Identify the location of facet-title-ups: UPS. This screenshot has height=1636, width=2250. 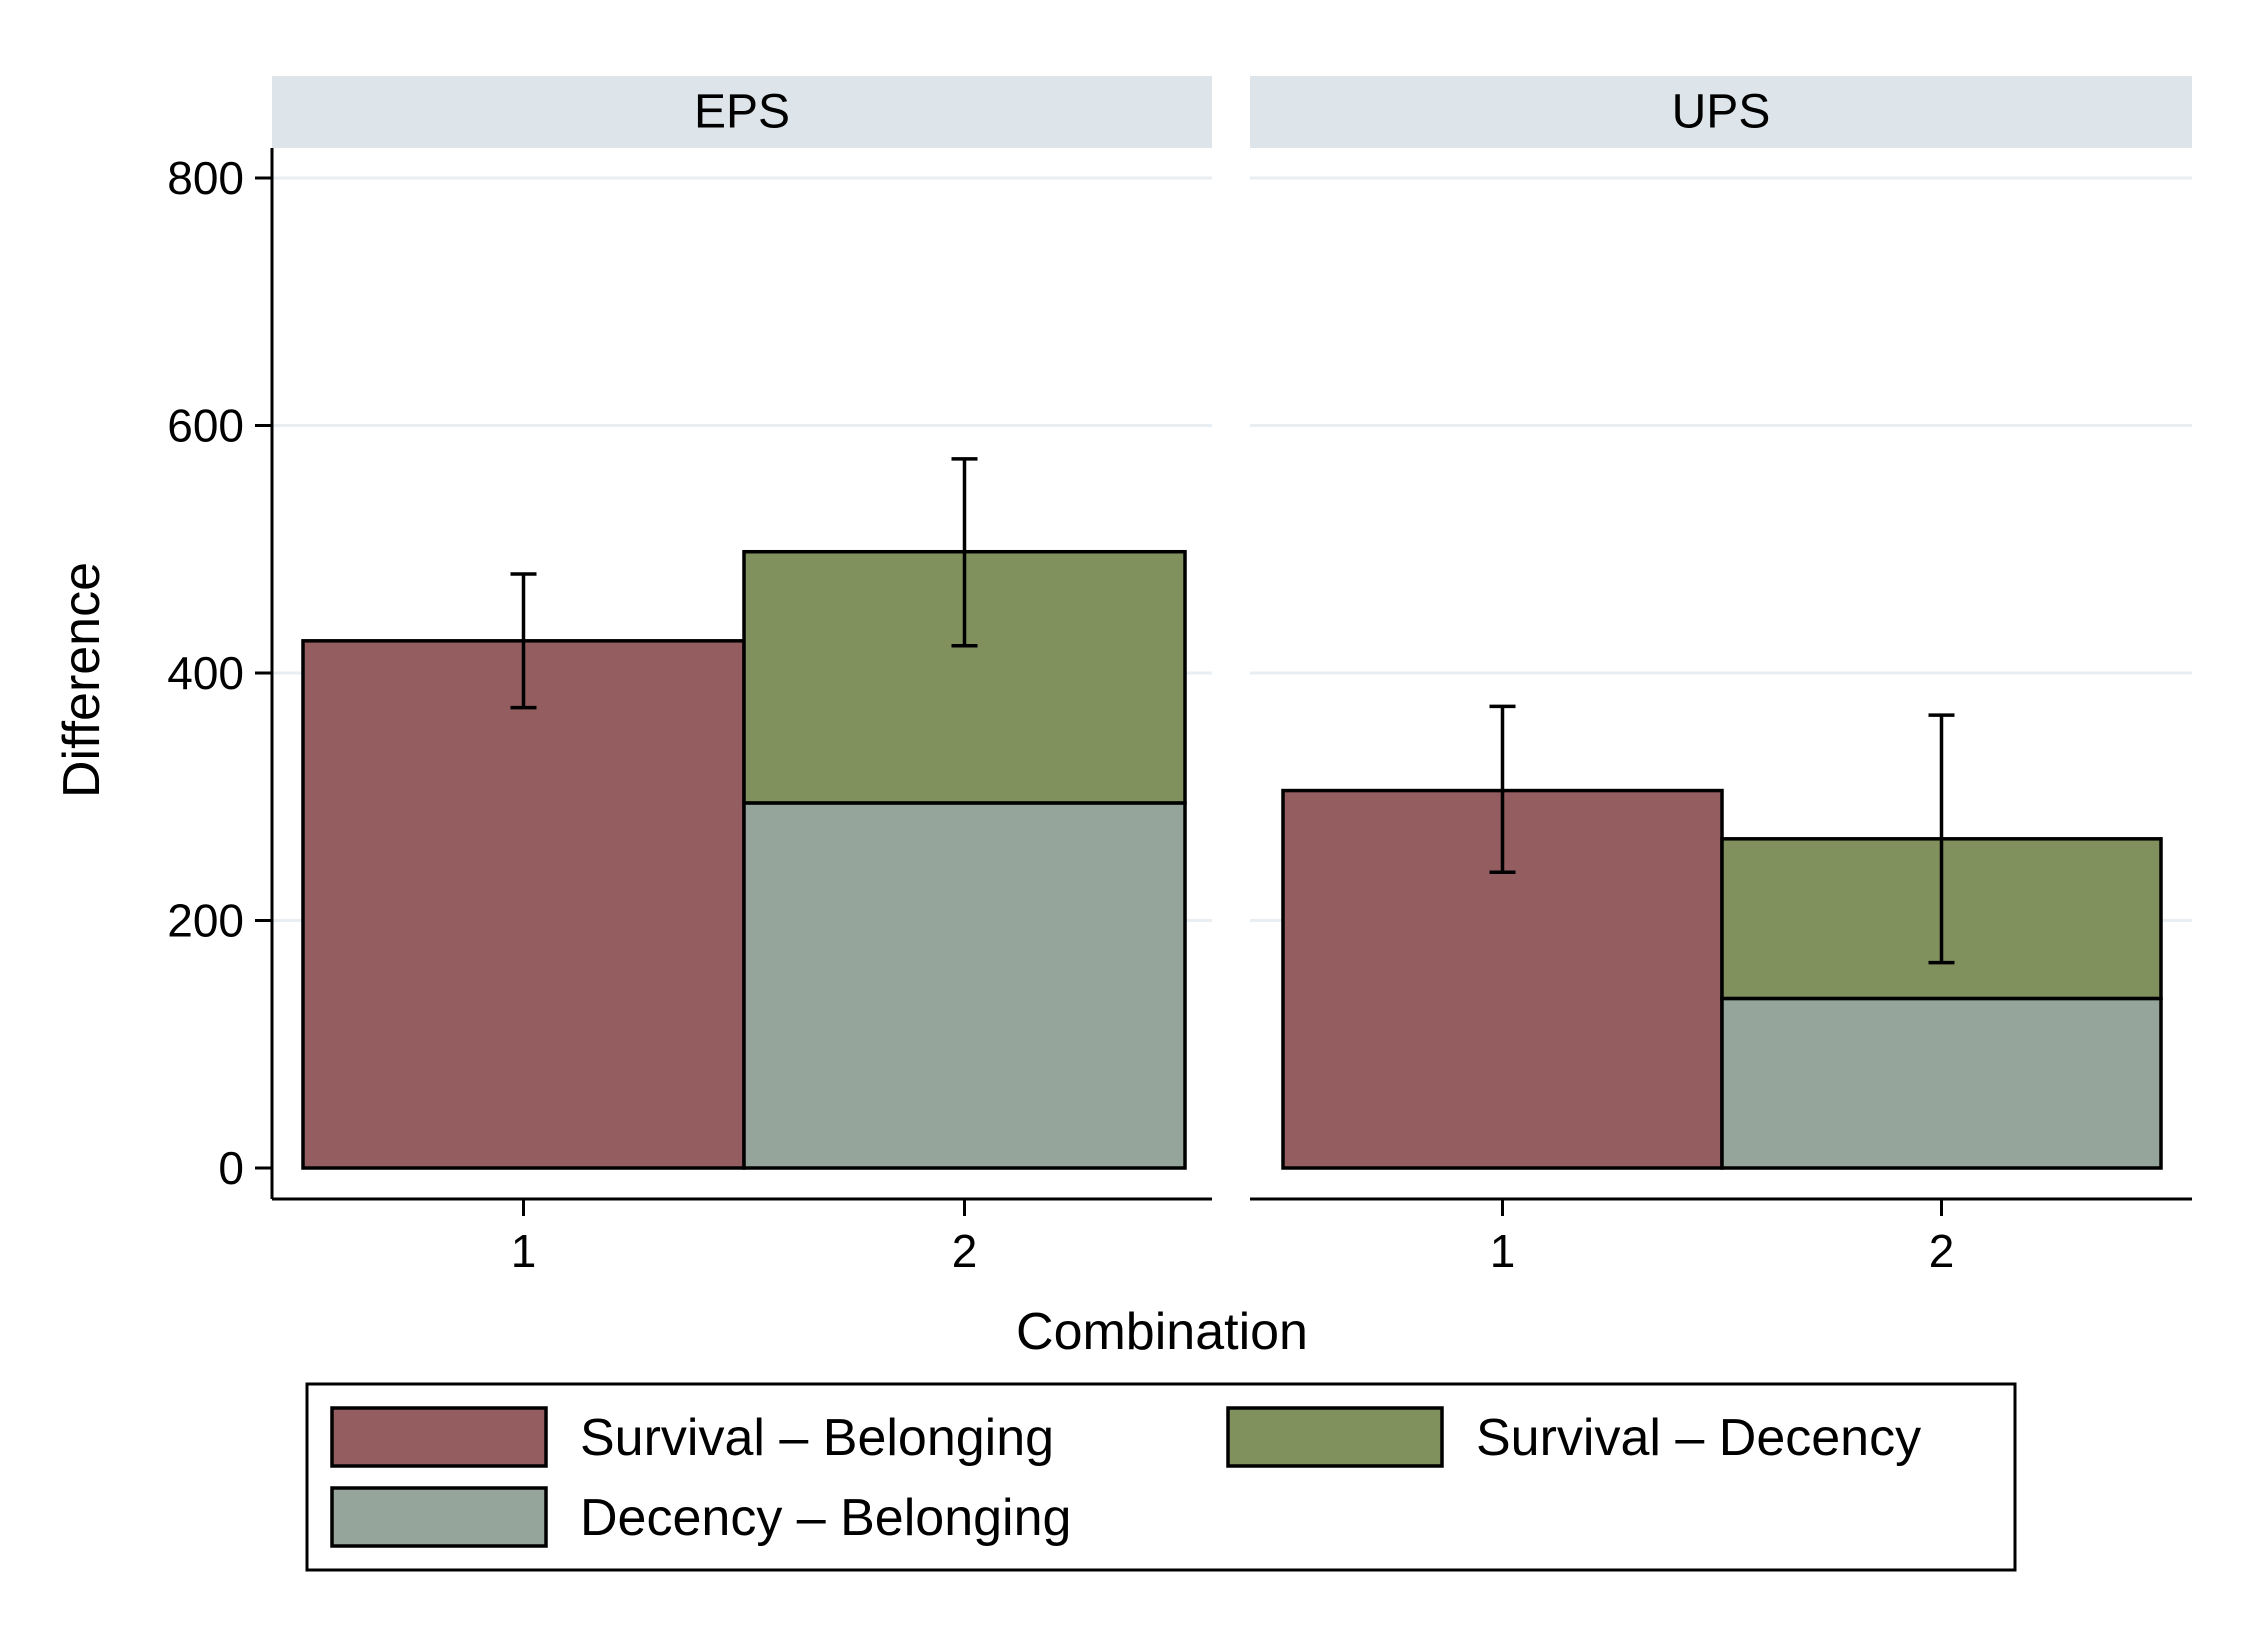
(1721, 112).